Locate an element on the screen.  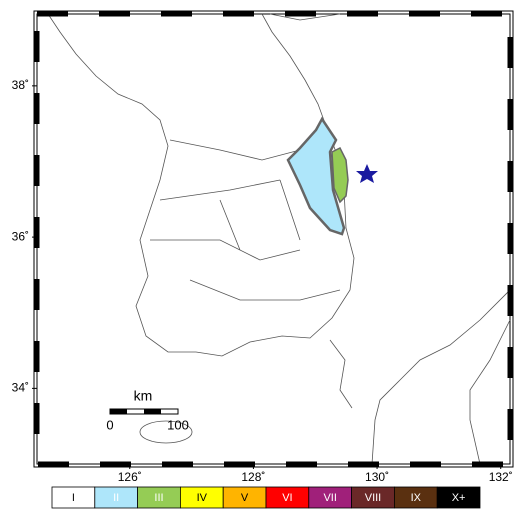
legend-label: VIII is located at coordinates (373, 498).